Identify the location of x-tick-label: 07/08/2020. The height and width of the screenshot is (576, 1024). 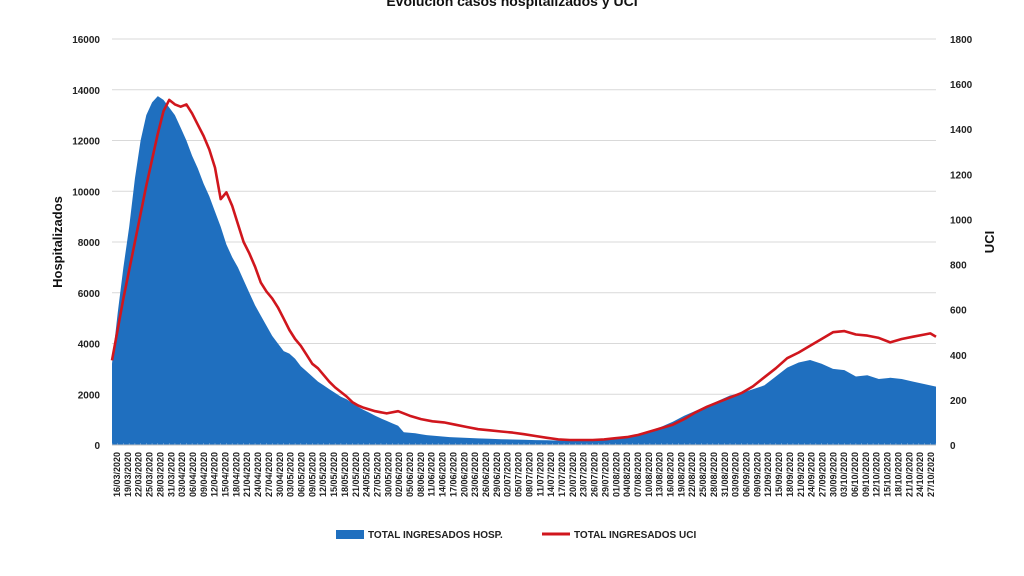
(638, 474).